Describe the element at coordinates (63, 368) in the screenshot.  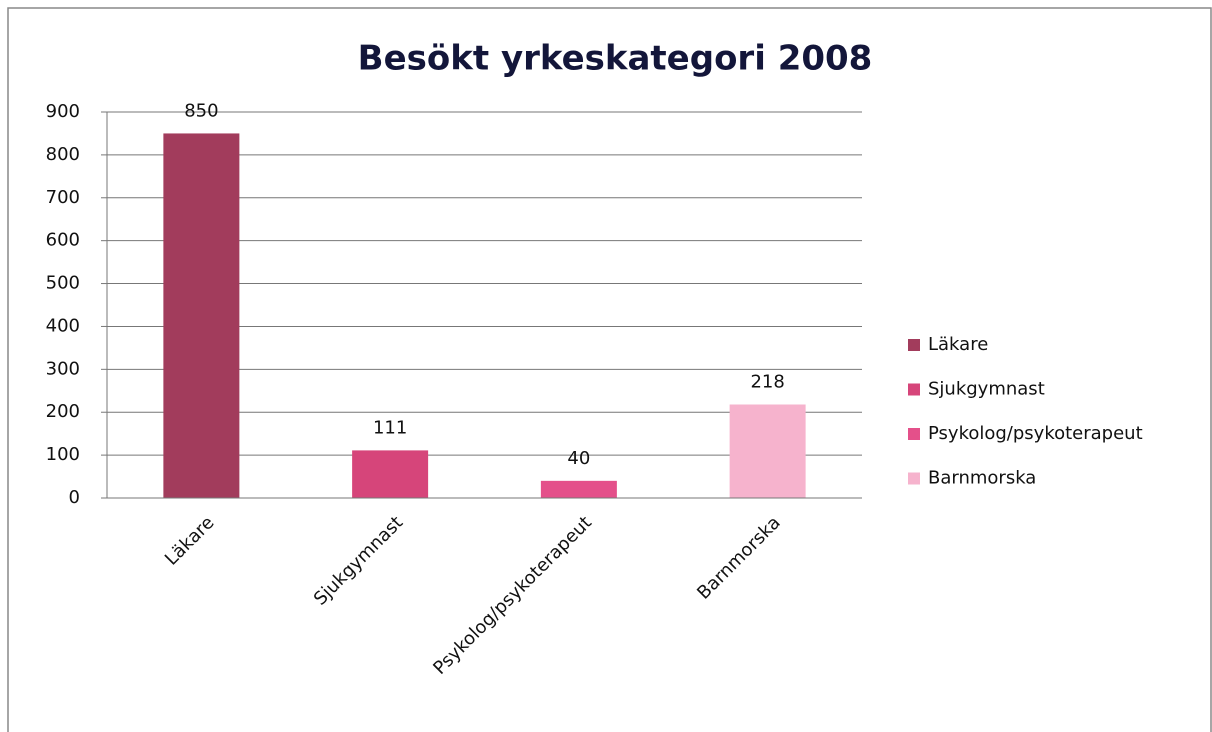
I see `y-tick-label: 300` at that location.